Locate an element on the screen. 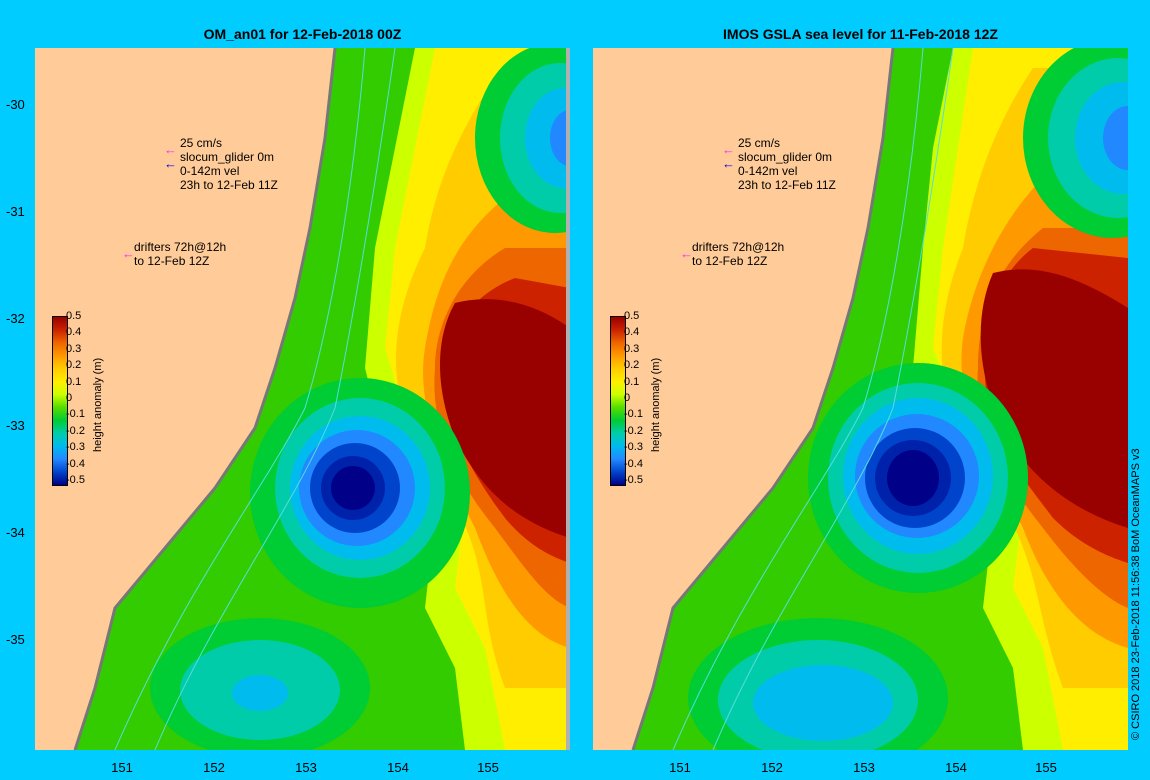 The image size is (1150, 780). ytick: -32 is located at coordinates (15, 318).